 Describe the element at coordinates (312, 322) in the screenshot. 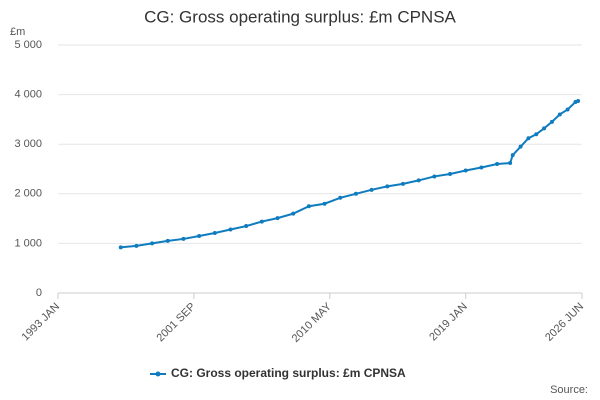

I see `x-tick-label: 2010 MAY` at that location.